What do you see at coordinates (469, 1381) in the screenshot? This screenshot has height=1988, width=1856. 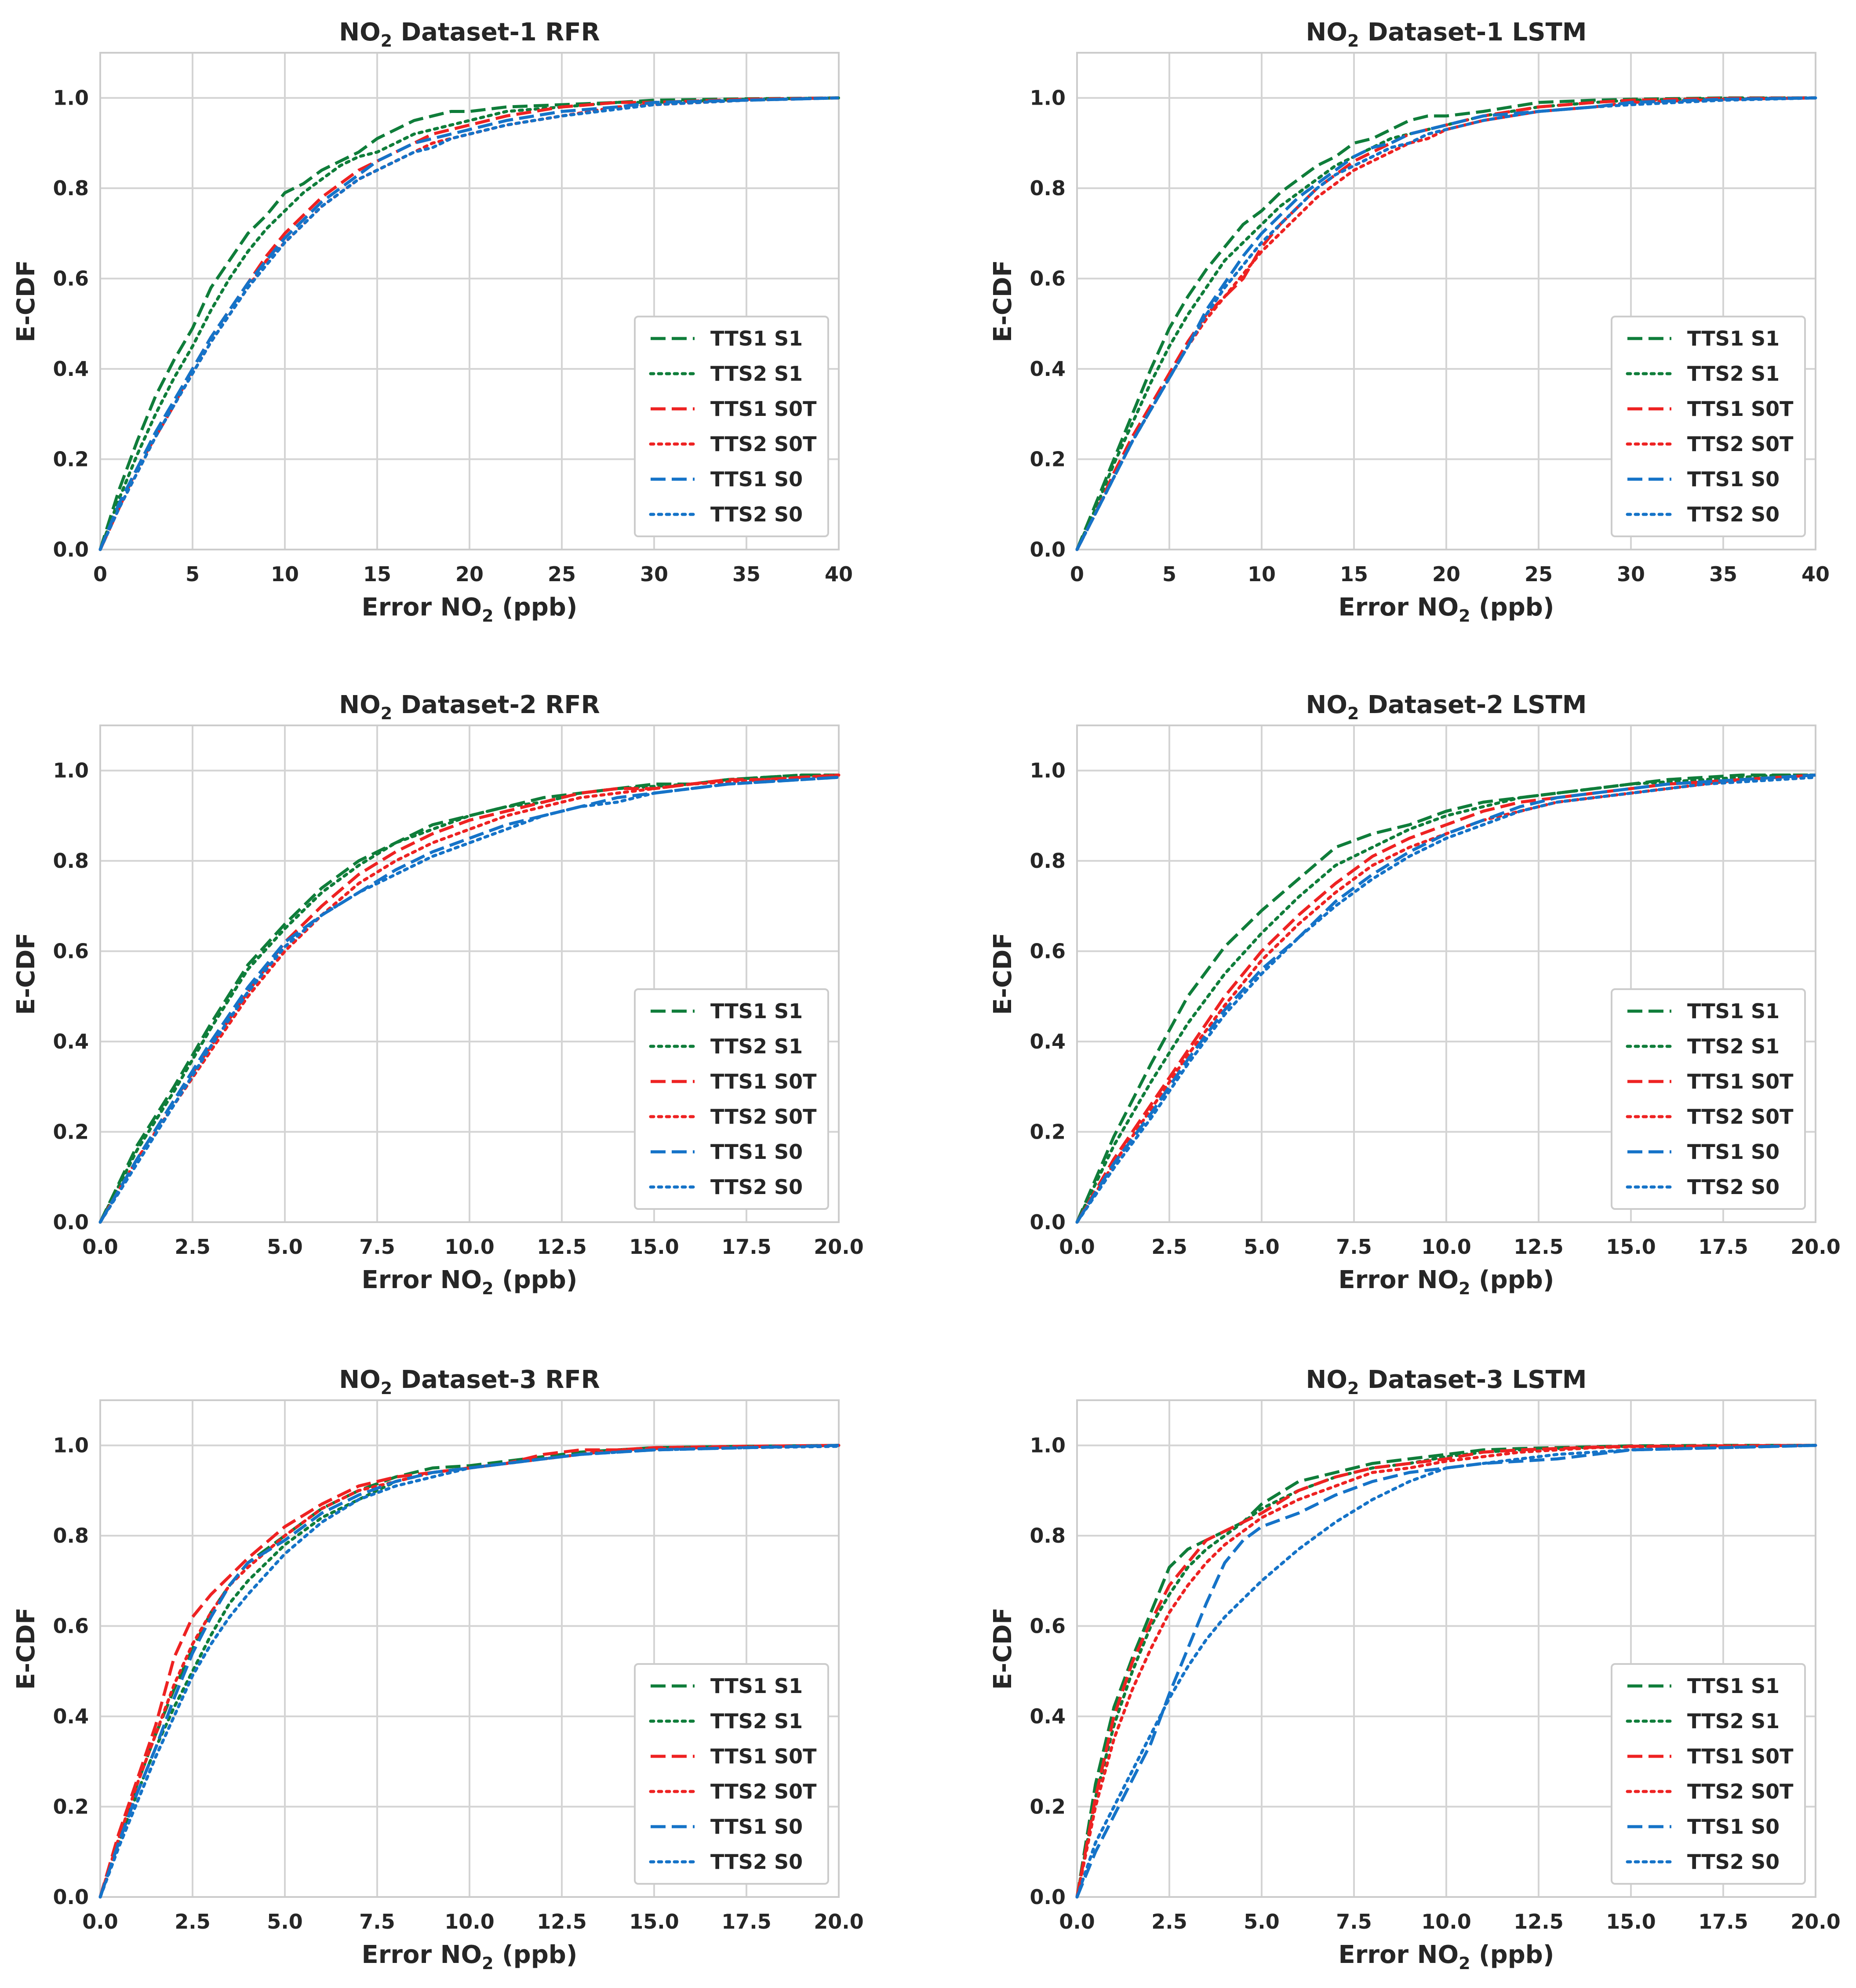 I see `chart-title: NO2 Dataset-3 RFR` at bounding box center [469, 1381].